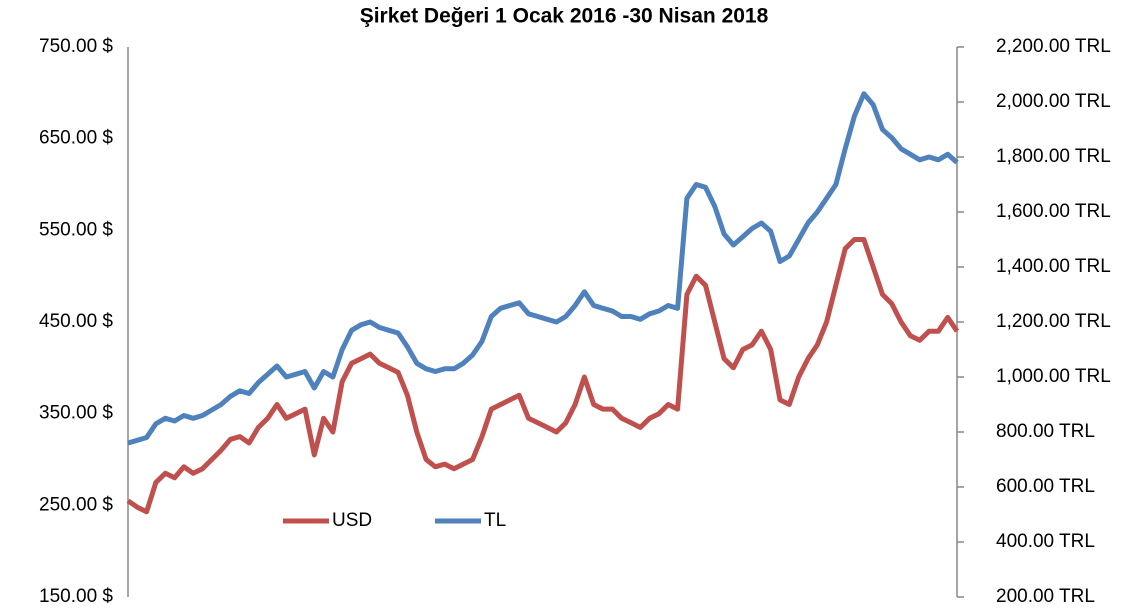  What do you see at coordinates (1045, 486) in the screenshot?
I see `y2-tick-label: 600.00 TRL` at bounding box center [1045, 486].